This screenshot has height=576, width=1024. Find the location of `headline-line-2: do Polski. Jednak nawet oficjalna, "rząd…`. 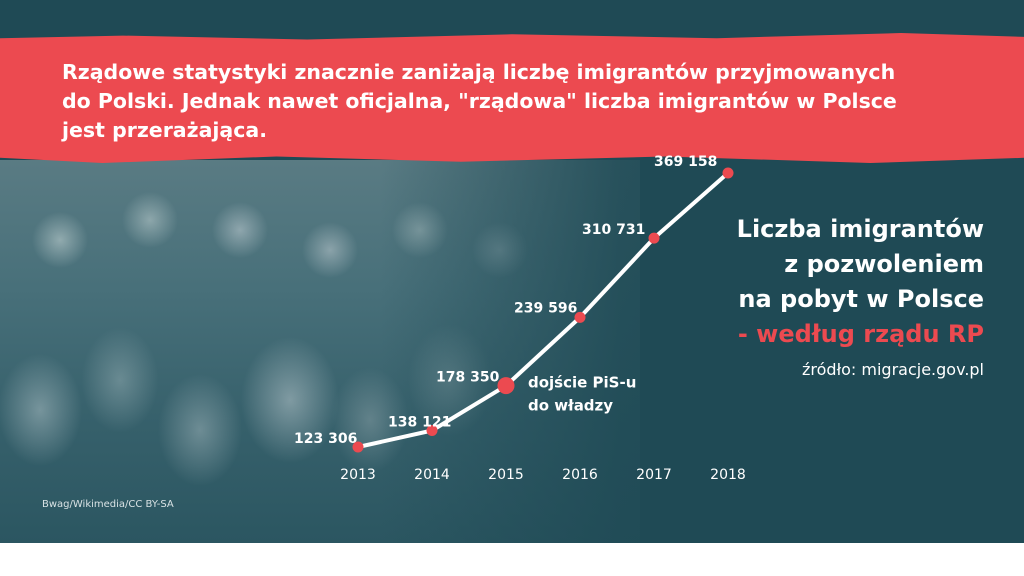

headline-line-2: do Polski. Jednak nawet oficjalna, "rząd… is located at coordinates (479, 101).